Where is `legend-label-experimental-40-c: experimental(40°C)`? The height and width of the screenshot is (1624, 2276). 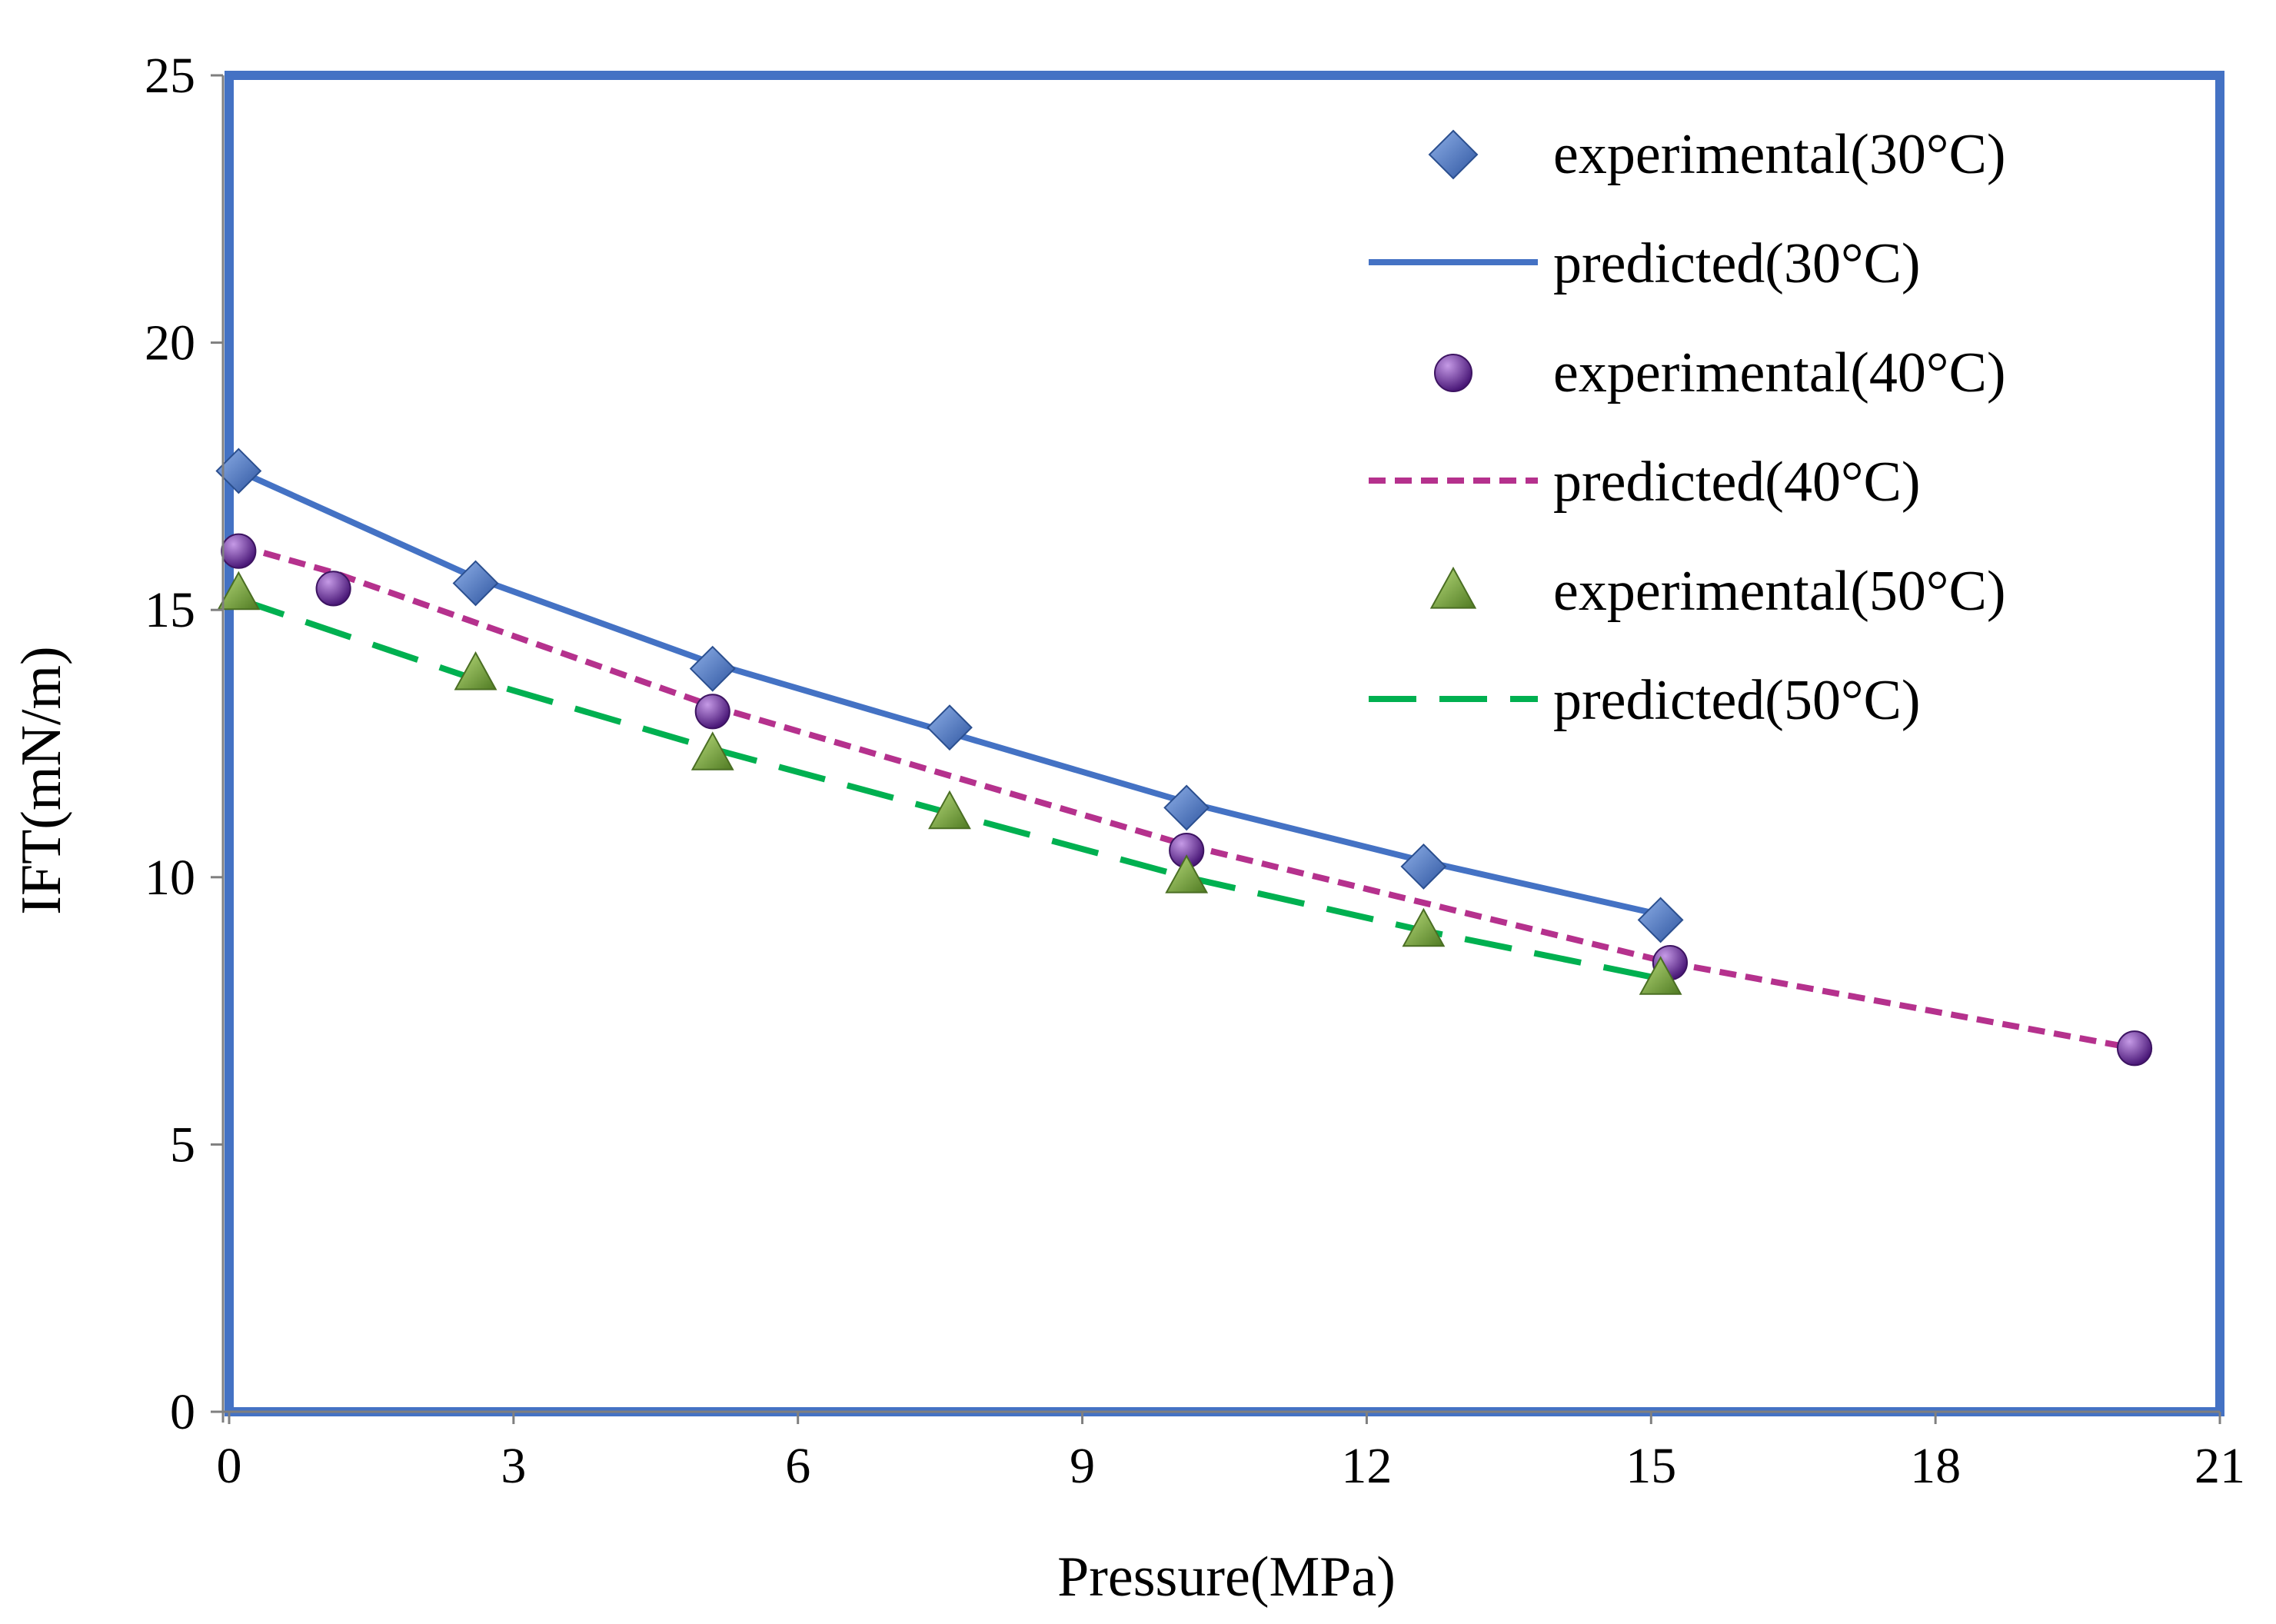
legend-label-experimental-40-c: experimental(40°C) is located at coordinates (1779, 372).